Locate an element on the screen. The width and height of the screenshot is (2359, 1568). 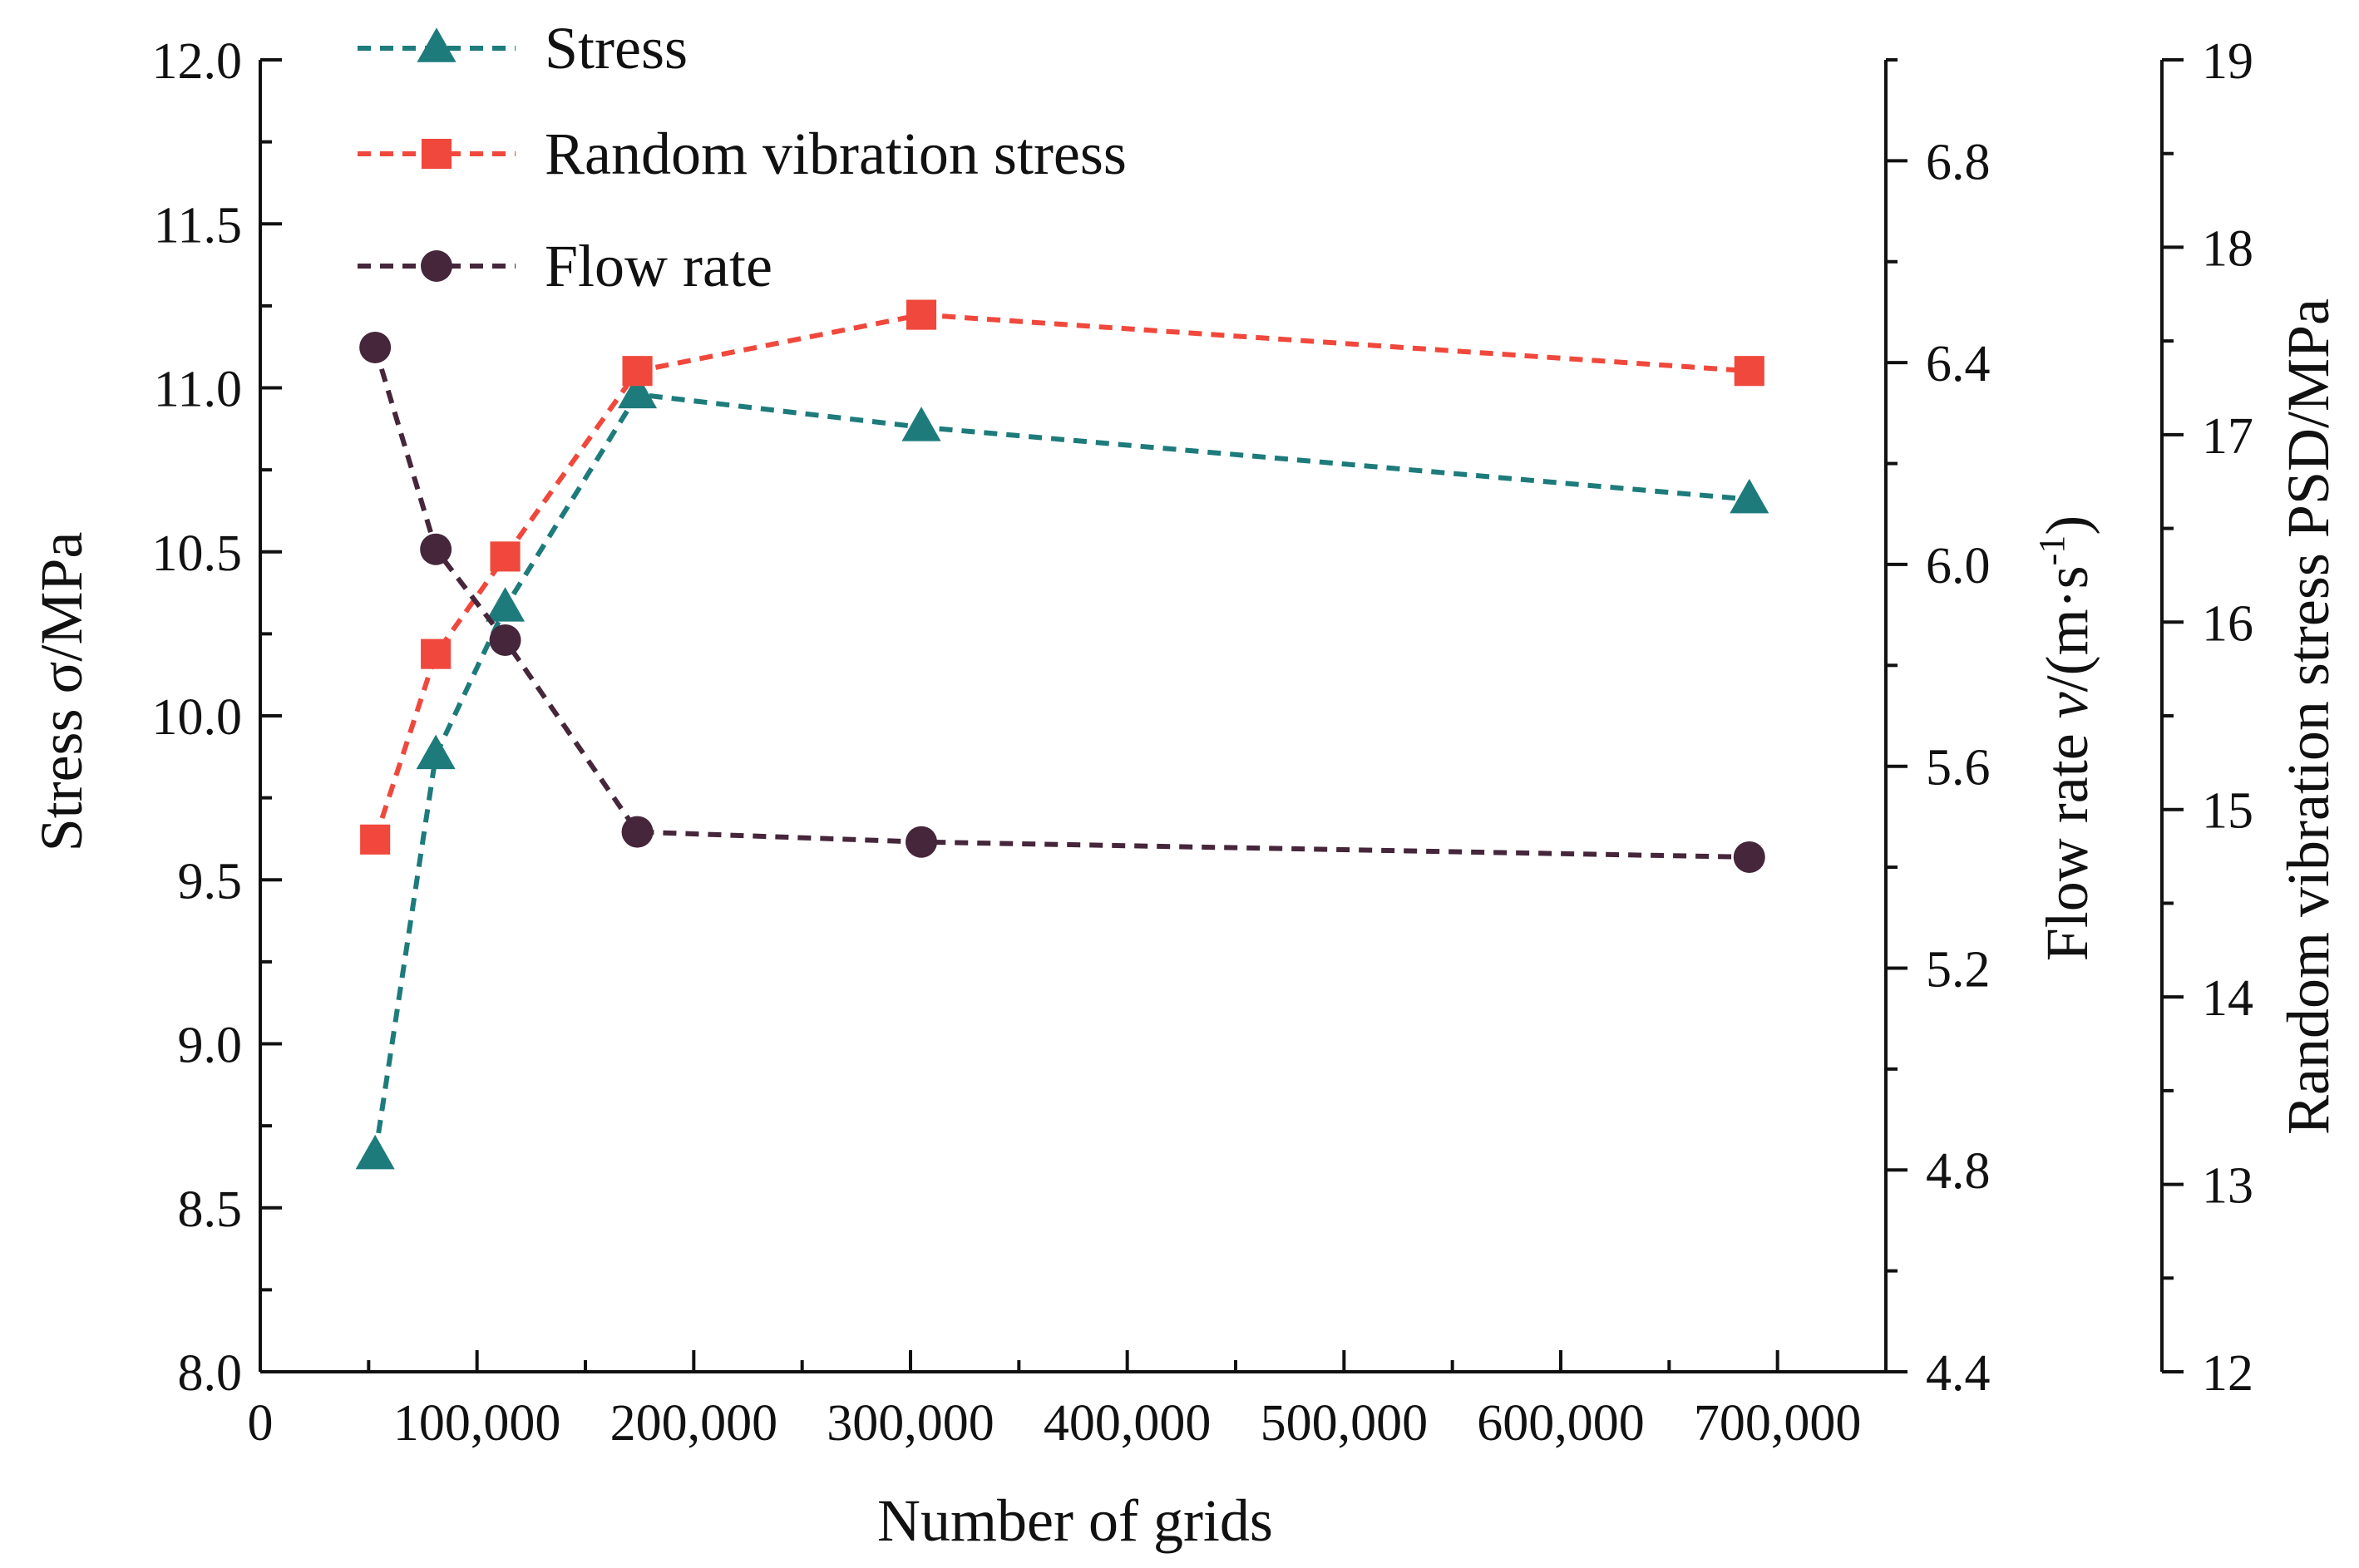
y-right-tick-label: 17 is located at coordinates (2227, 436).